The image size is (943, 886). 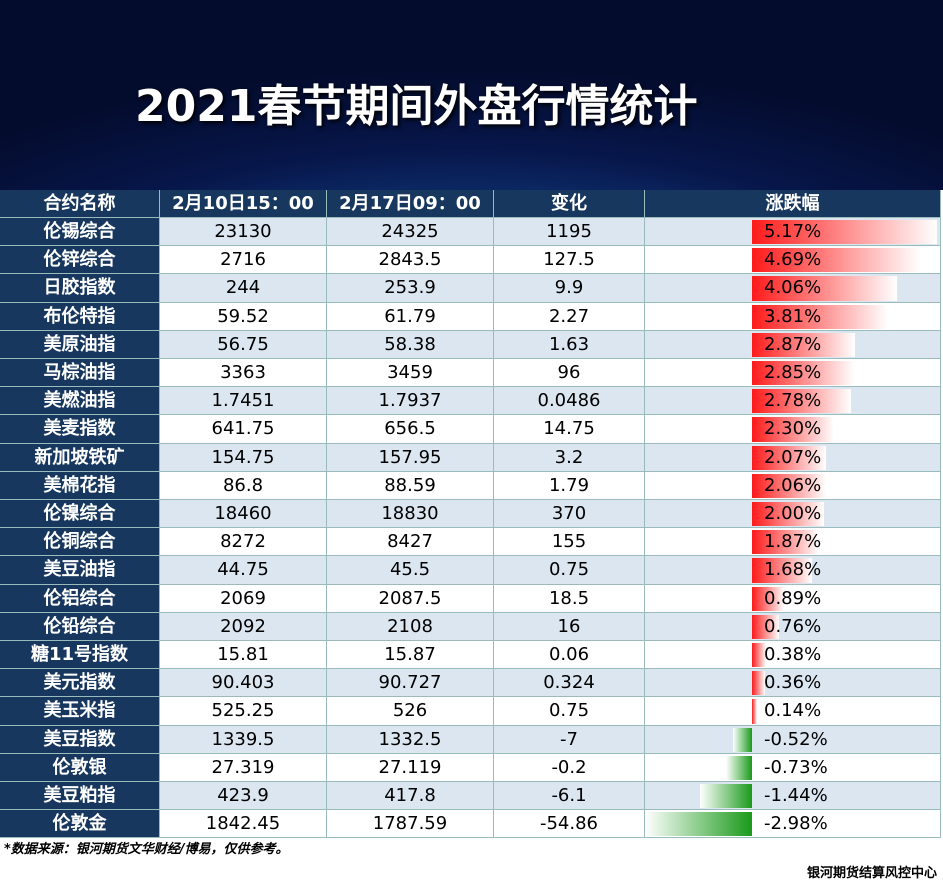 I want to click on pct-label: 3.81%, so click(x=793, y=316).